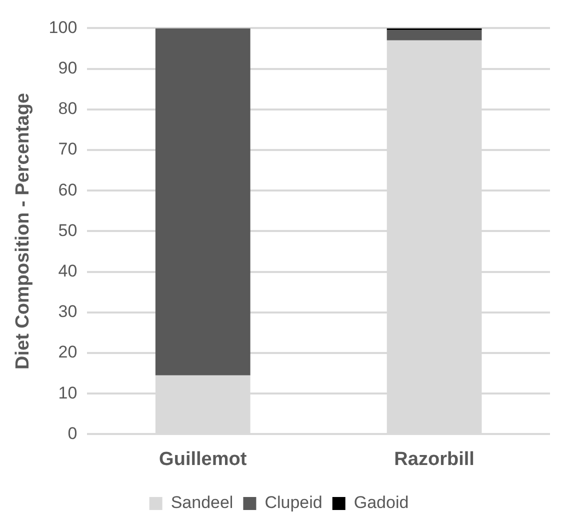 The width and height of the screenshot is (566, 530). I want to click on y-tick-label: 10, so click(68, 392).